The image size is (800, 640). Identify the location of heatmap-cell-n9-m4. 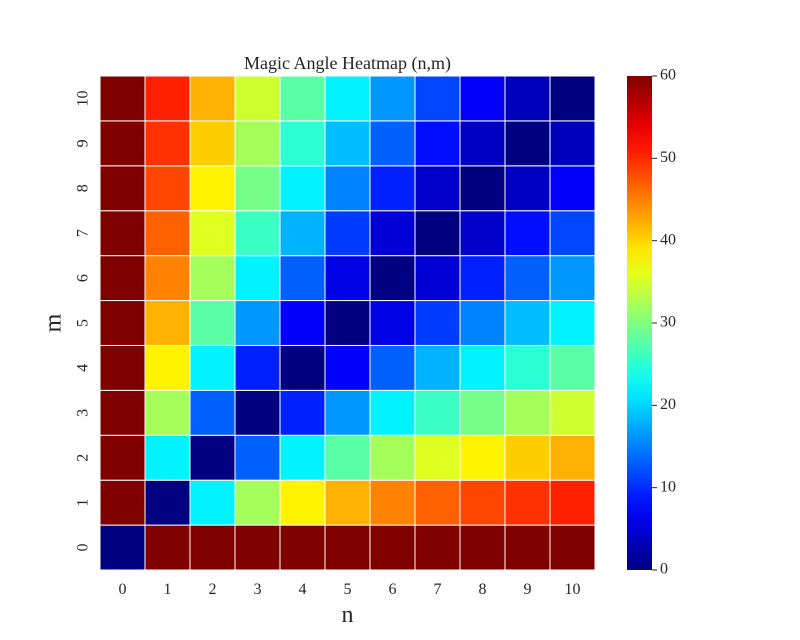
(527, 367).